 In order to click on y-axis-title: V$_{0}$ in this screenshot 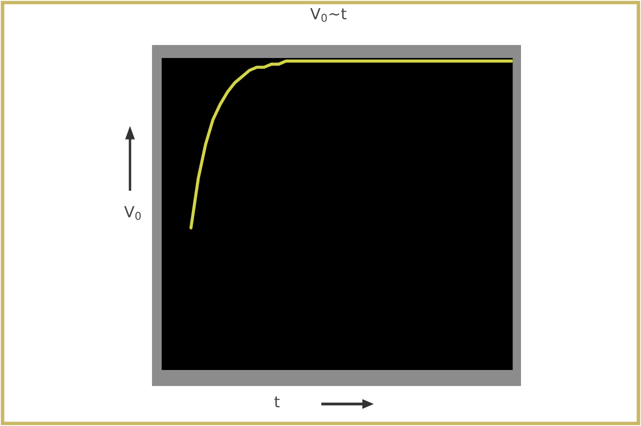, I will do `click(132, 213)`.